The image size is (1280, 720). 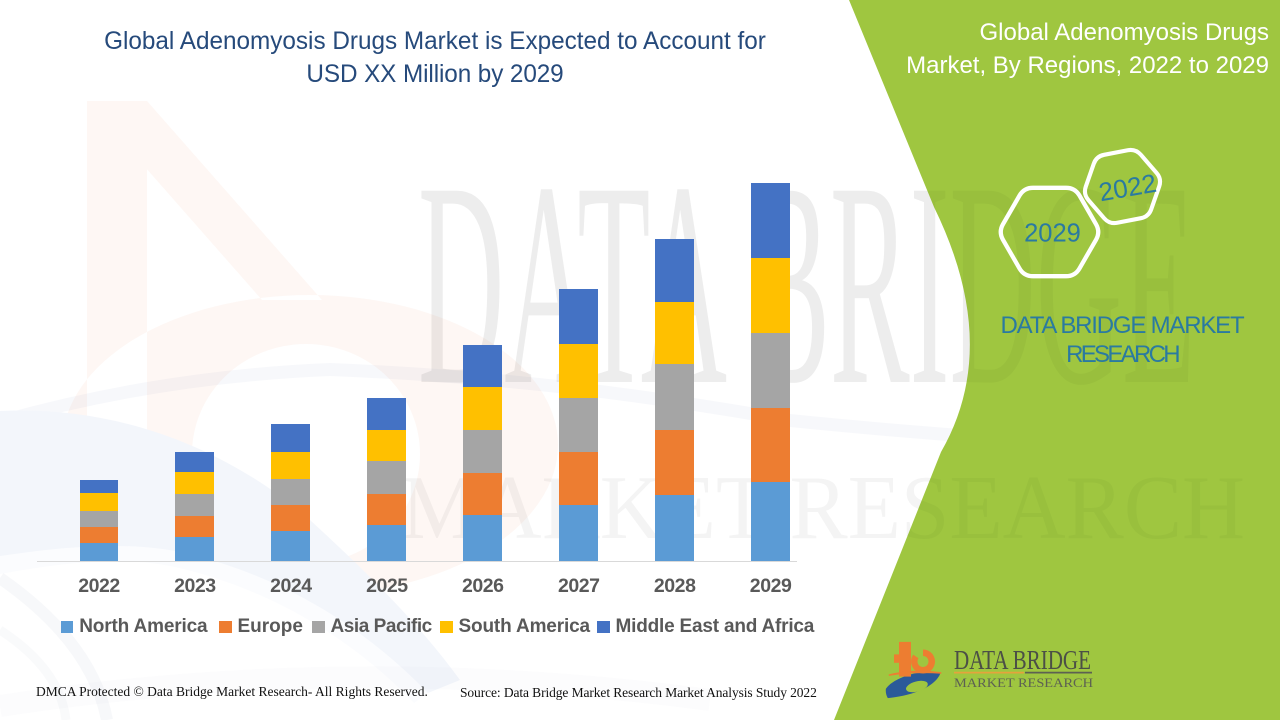 I want to click on svg-text: MARKET RESEARCH, so click(x=1023, y=683).